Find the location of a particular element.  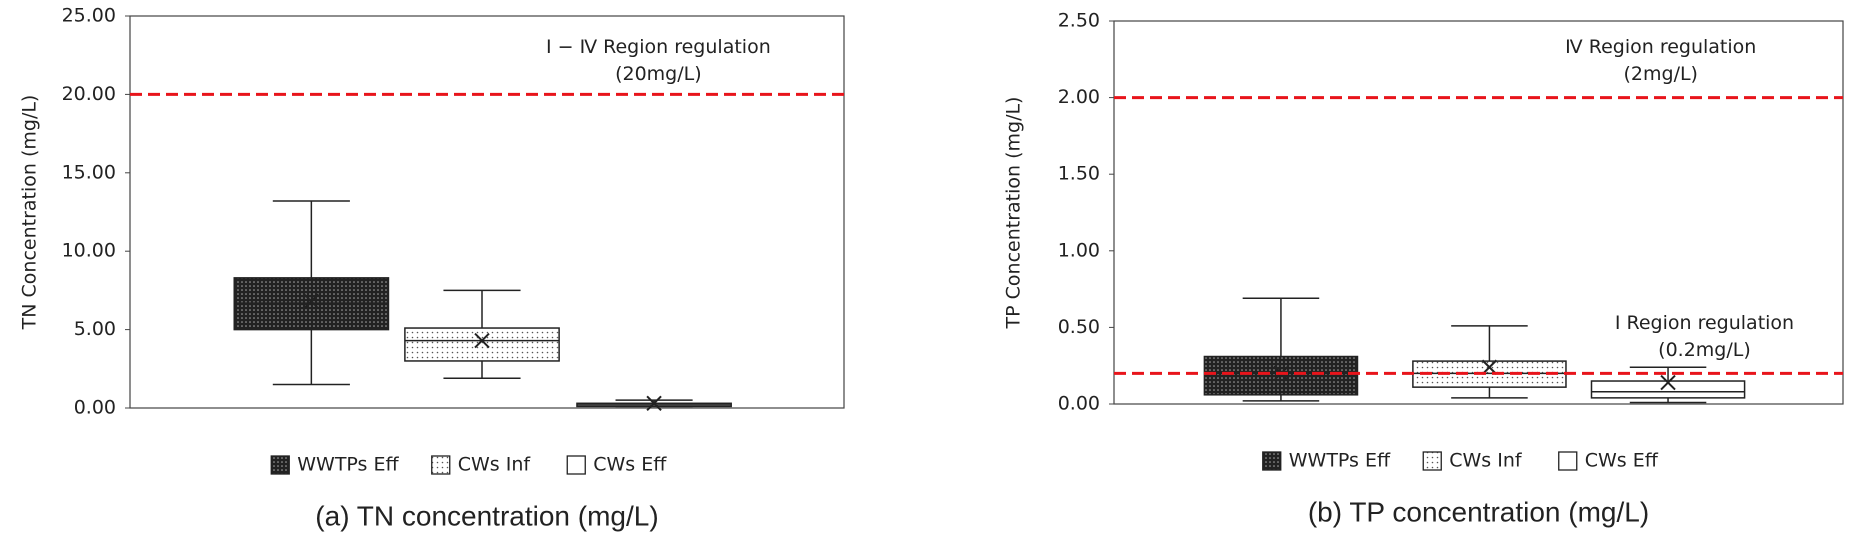

y-tick-label: 1.50 is located at coordinates (1079, 174).